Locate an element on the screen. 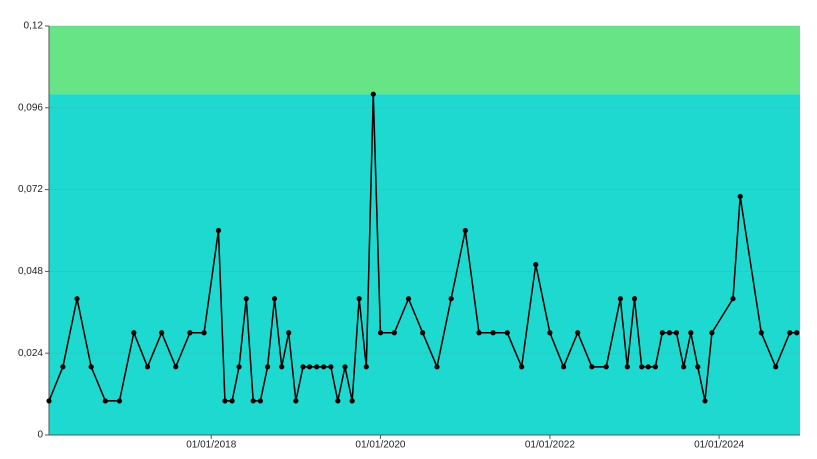  y-tick-label: 0,072 is located at coordinates (30, 189).